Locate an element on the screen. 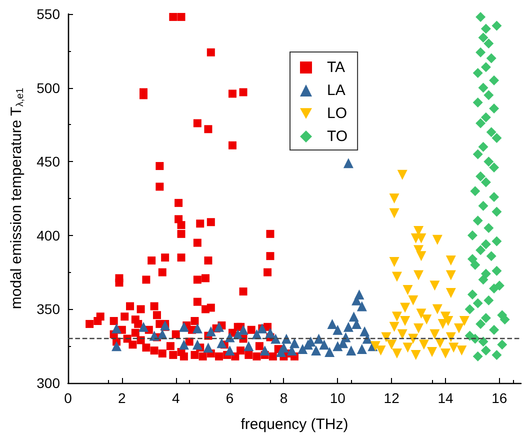 The width and height of the screenshot is (526, 439). legend-label: TO is located at coordinates (337, 136).